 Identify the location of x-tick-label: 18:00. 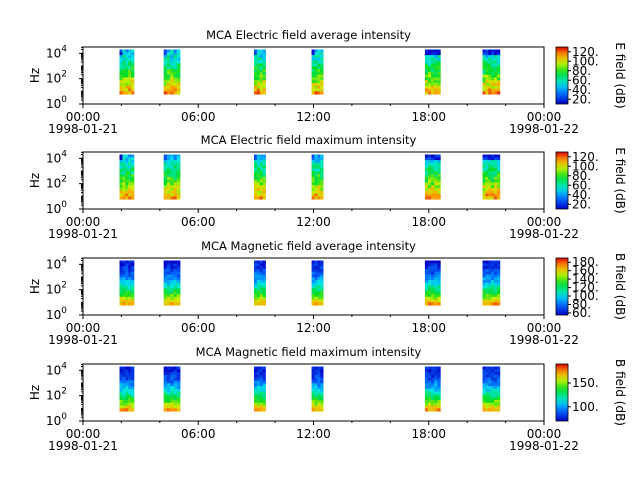
(428, 328).